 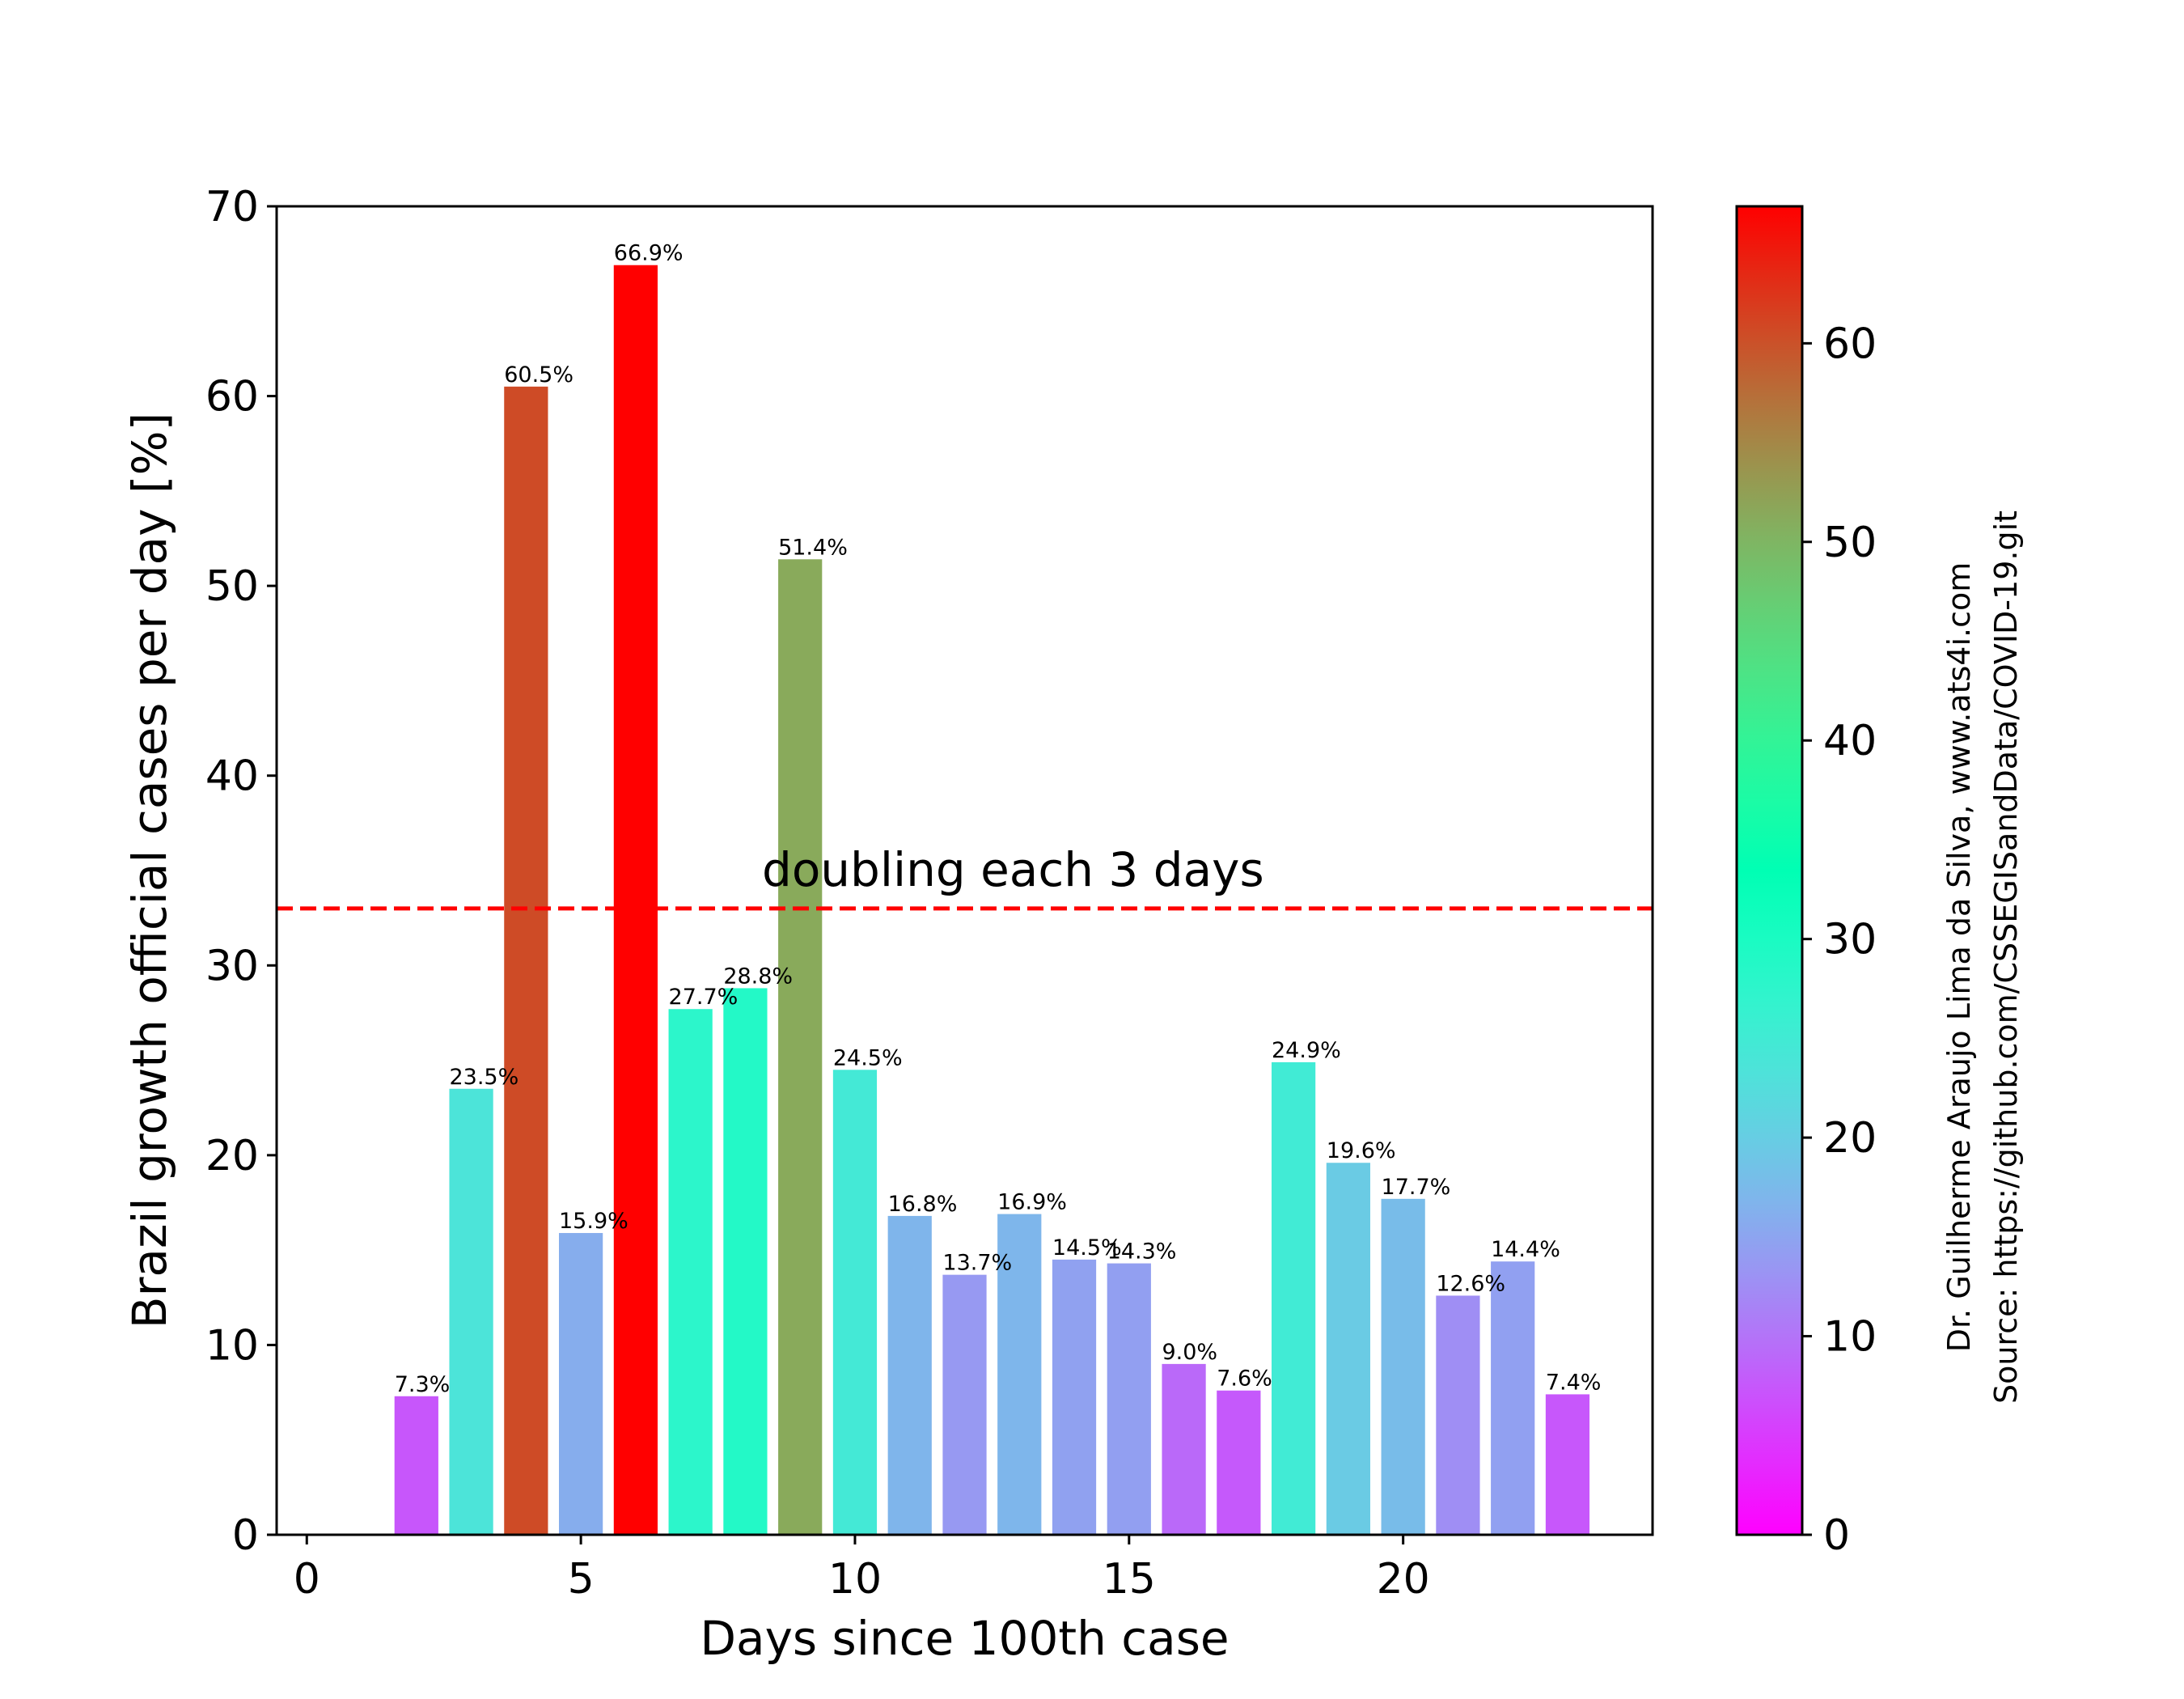 I want to click on bar-value-label-day-19: 19.6%, so click(x=1361, y=1150).